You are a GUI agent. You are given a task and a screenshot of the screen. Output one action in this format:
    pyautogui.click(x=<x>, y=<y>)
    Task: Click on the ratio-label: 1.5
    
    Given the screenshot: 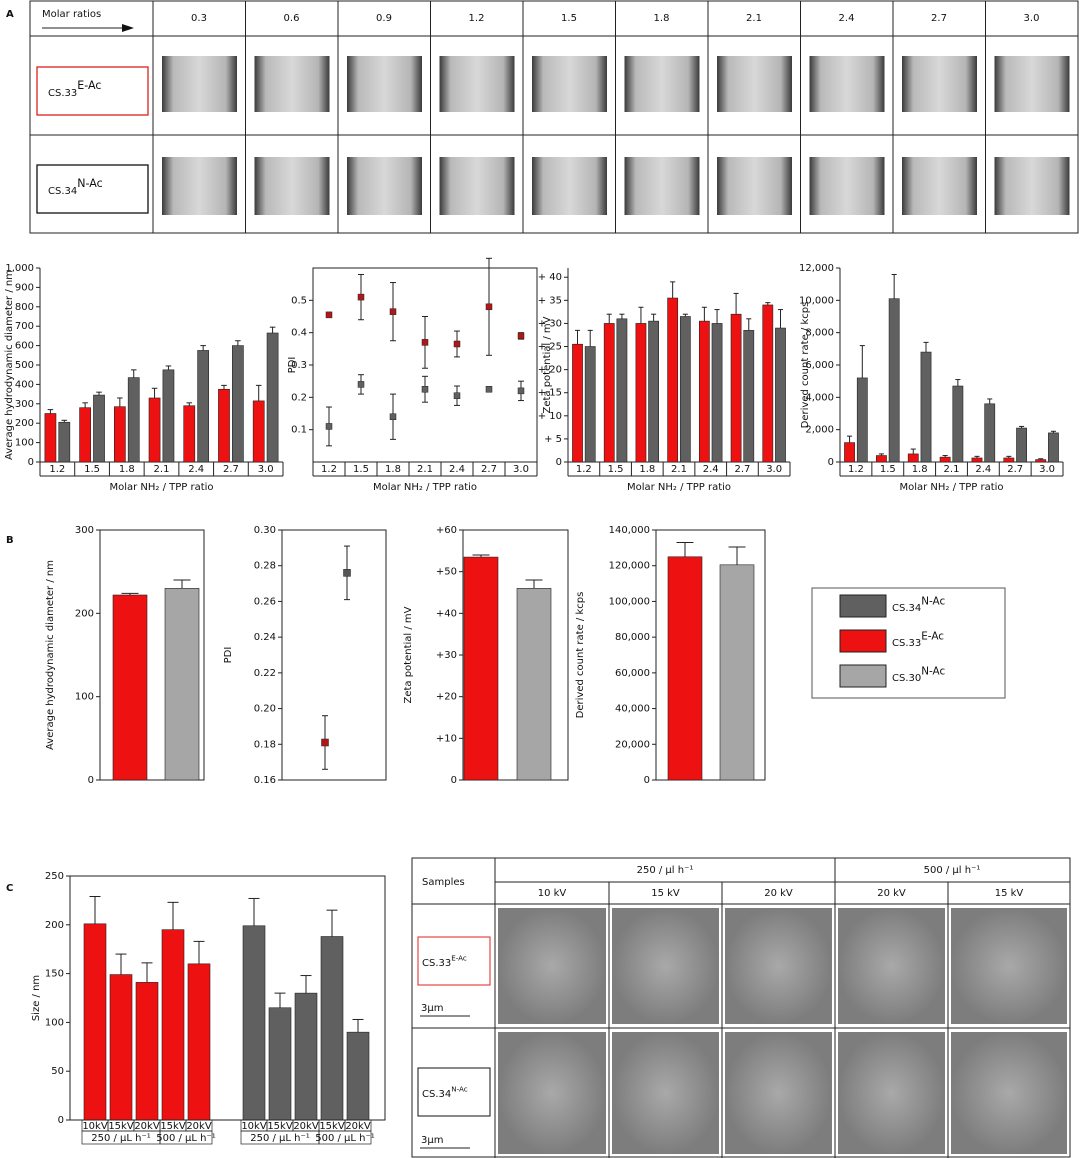 What is the action you would take?
    pyautogui.click(x=569, y=18)
    